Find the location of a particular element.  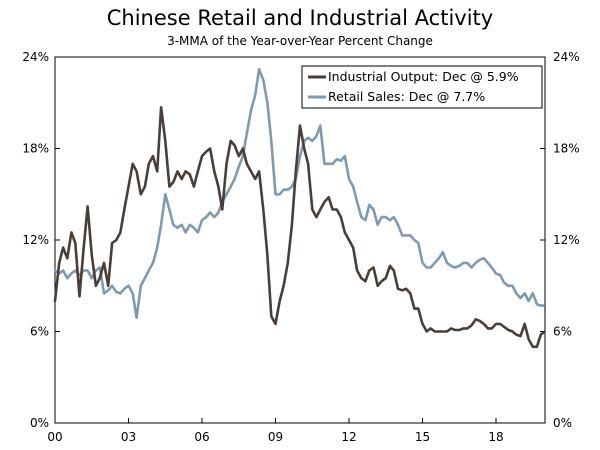

y-tick-label-left: 0% is located at coordinates (39, 423).